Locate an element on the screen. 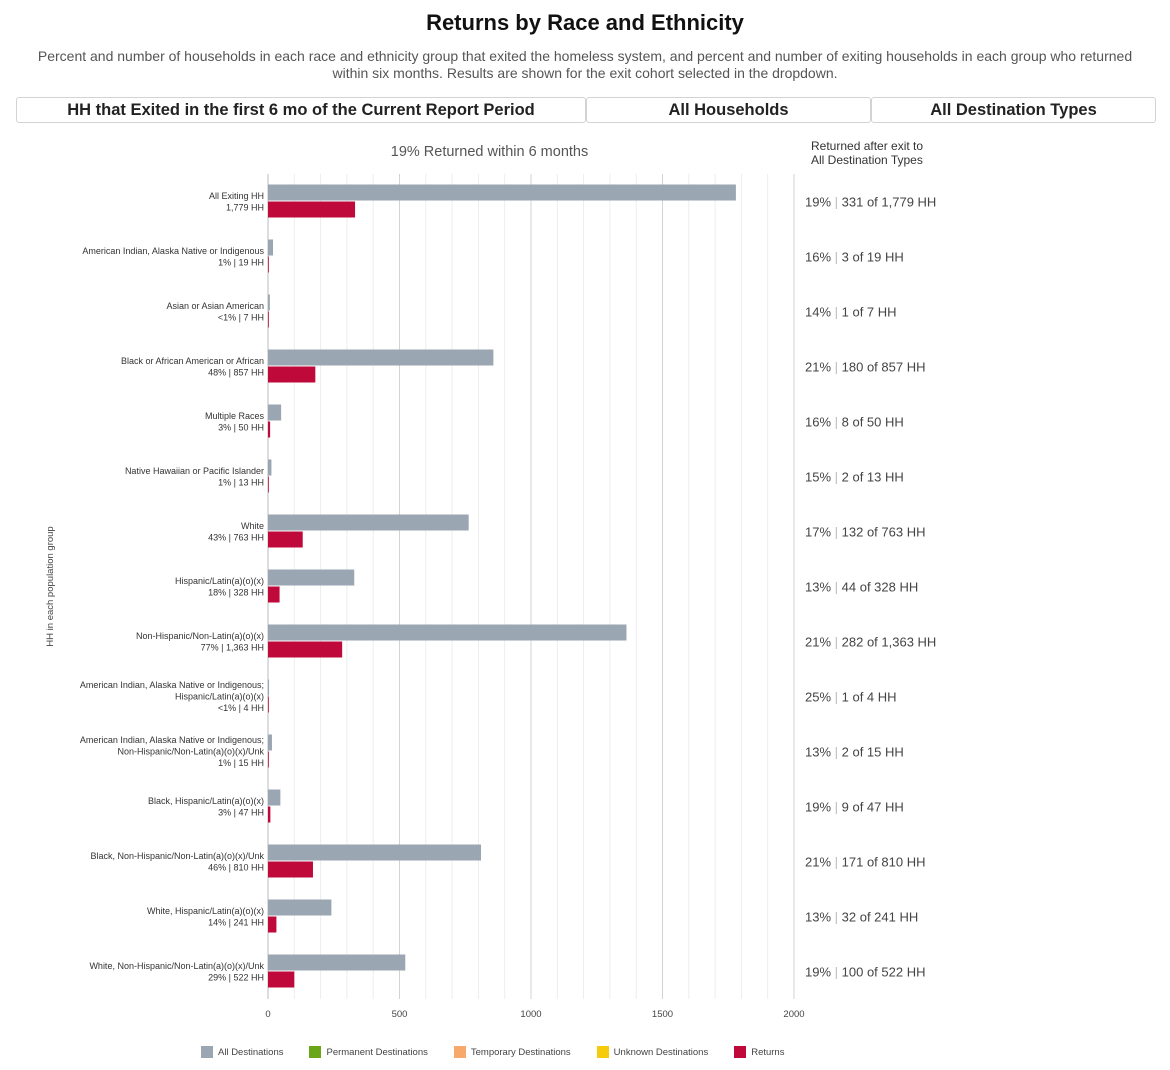 The width and height of the screenshot is (1170, 1070). category-label: Non-Hispanic/Non-Latin(a)(o)(x)/Unk is located at coordinates (190, 752).